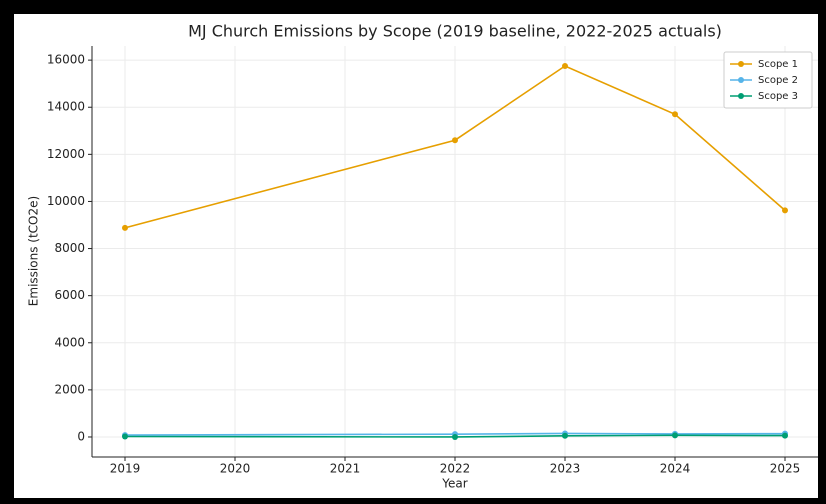 This screenshot has width=826, height=504. I want to click on x-tick-label: 2023, so click(565, 469).